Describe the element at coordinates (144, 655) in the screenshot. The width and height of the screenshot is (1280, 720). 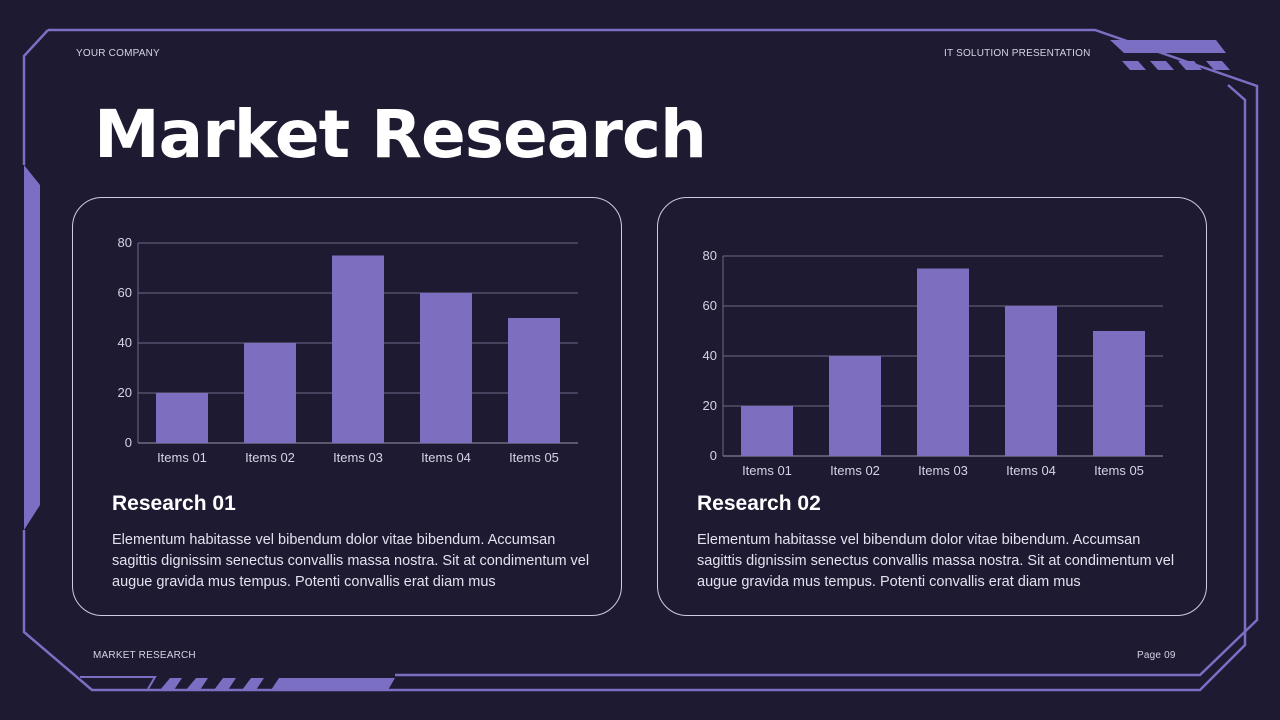
I see `footer-section: MARKET RESEARCH` at that location.